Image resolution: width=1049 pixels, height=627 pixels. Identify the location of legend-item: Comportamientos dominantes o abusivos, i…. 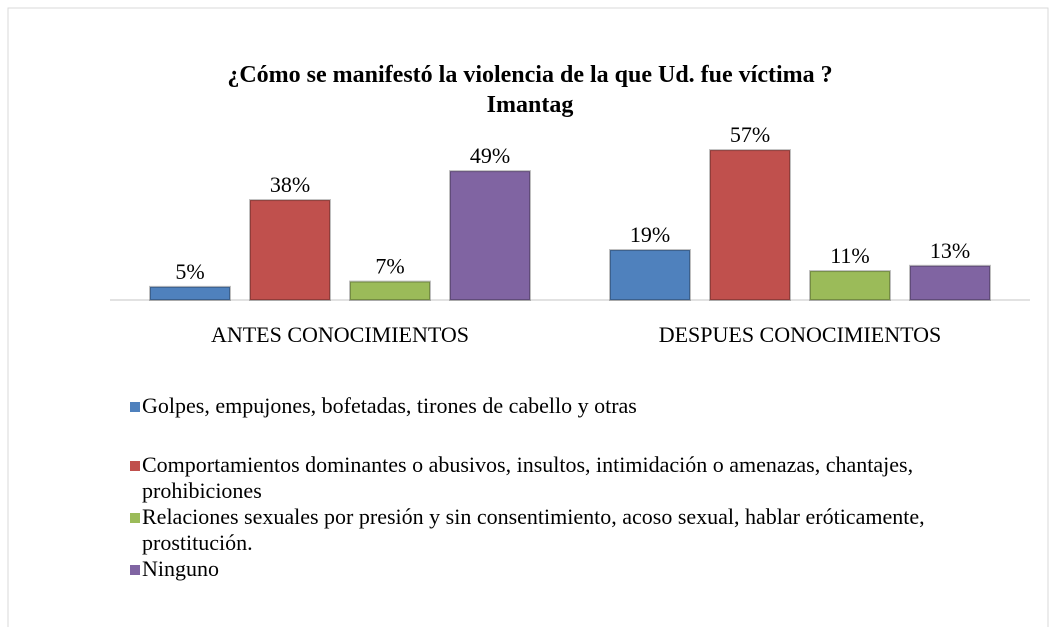
(550, 478).